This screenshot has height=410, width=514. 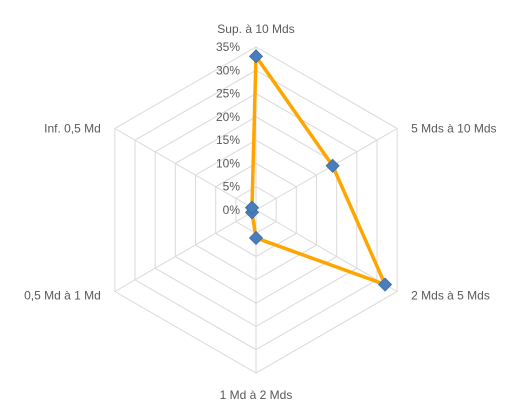 What do you see at coordinates (453, 129) in the screenshot?
I see `category-label: 5 Mds à 10 Mds` at bounding box center [453, 129].